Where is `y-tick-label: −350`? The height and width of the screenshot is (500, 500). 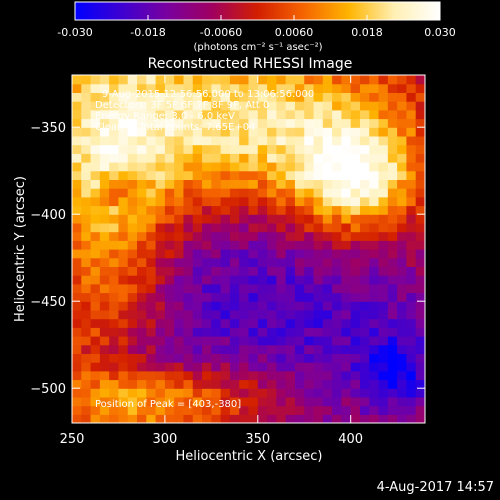
y-tick-label: −350 is located at coordinates (48, 128).